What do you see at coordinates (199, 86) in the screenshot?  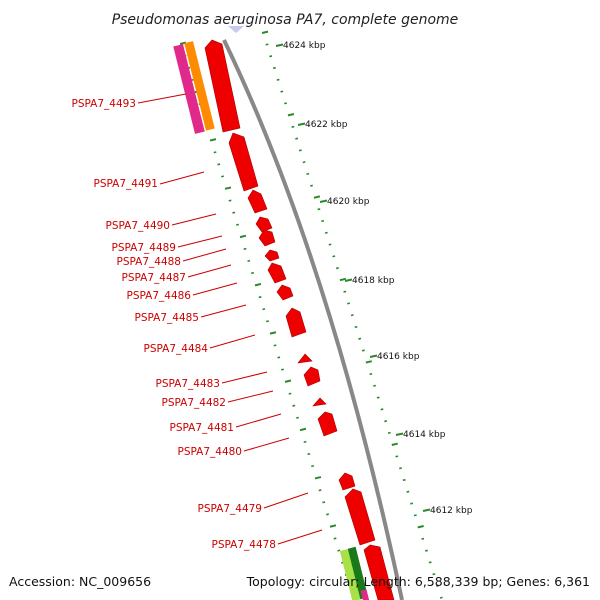 I see `gene-feature-orange` at bounding box center [199, 86].